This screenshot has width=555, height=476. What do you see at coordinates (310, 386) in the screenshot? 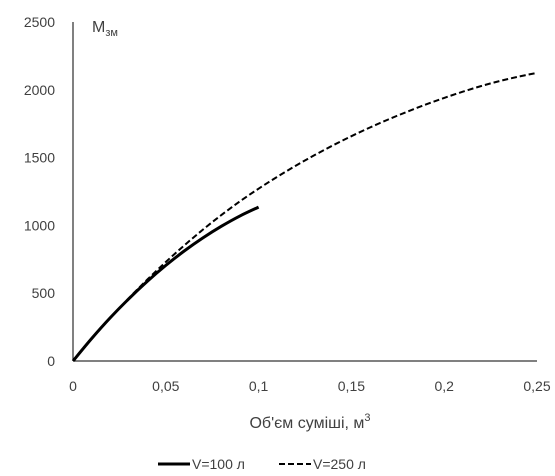
I see `x-tick-labels: 0 0,05 0,1 0,15 0,2 0,25` at bounding box center [310, 386].